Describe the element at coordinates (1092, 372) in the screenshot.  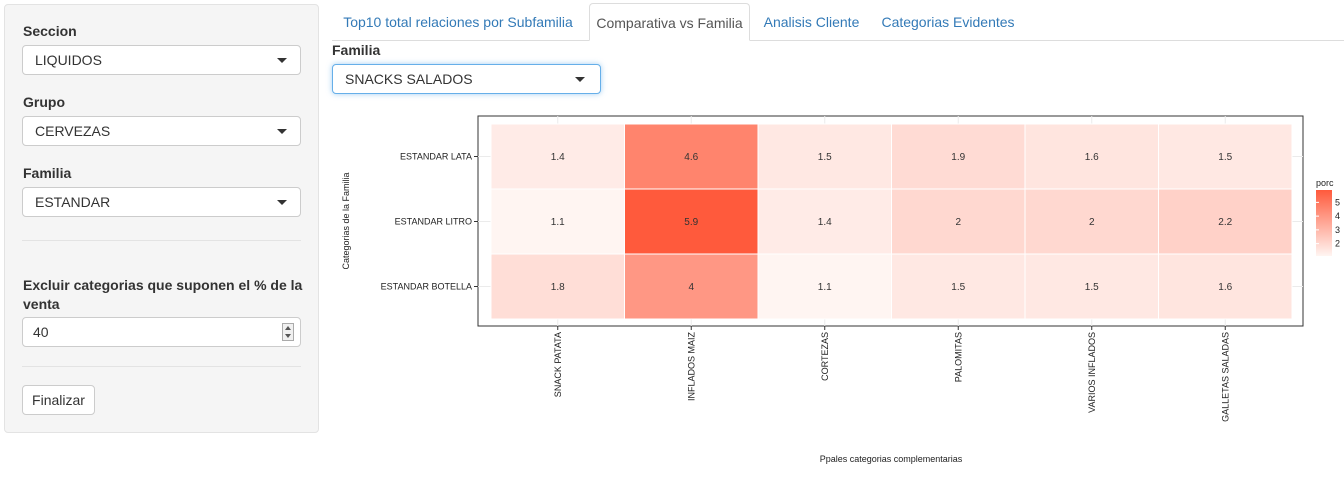
I see `x-tick-label: VARIOS INFLADOS` at that location.